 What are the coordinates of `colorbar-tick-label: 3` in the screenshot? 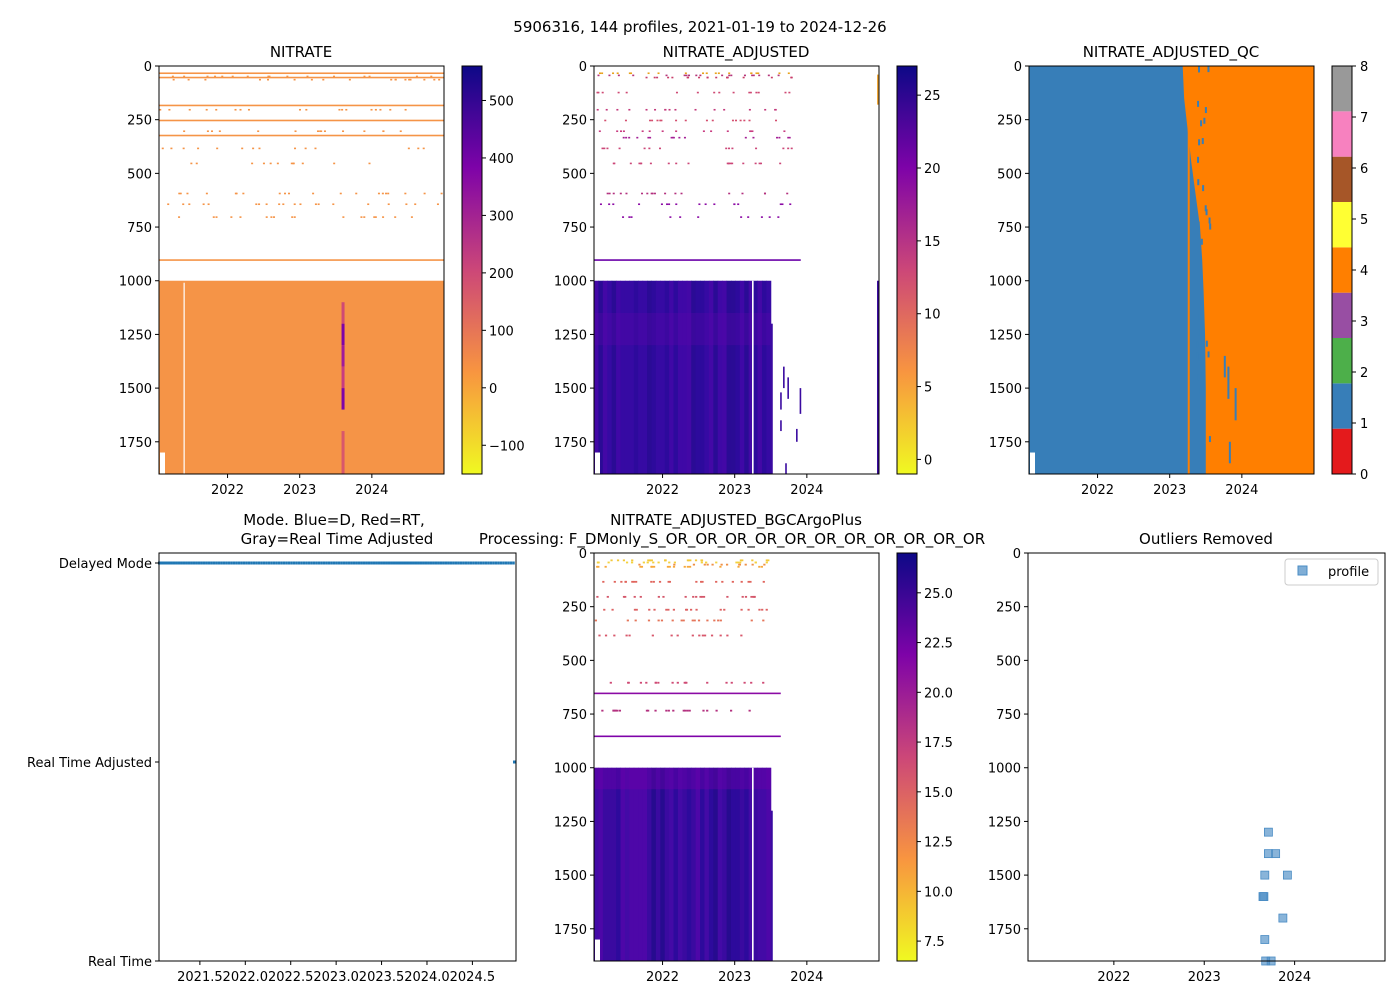 It's located at (1364, 322).